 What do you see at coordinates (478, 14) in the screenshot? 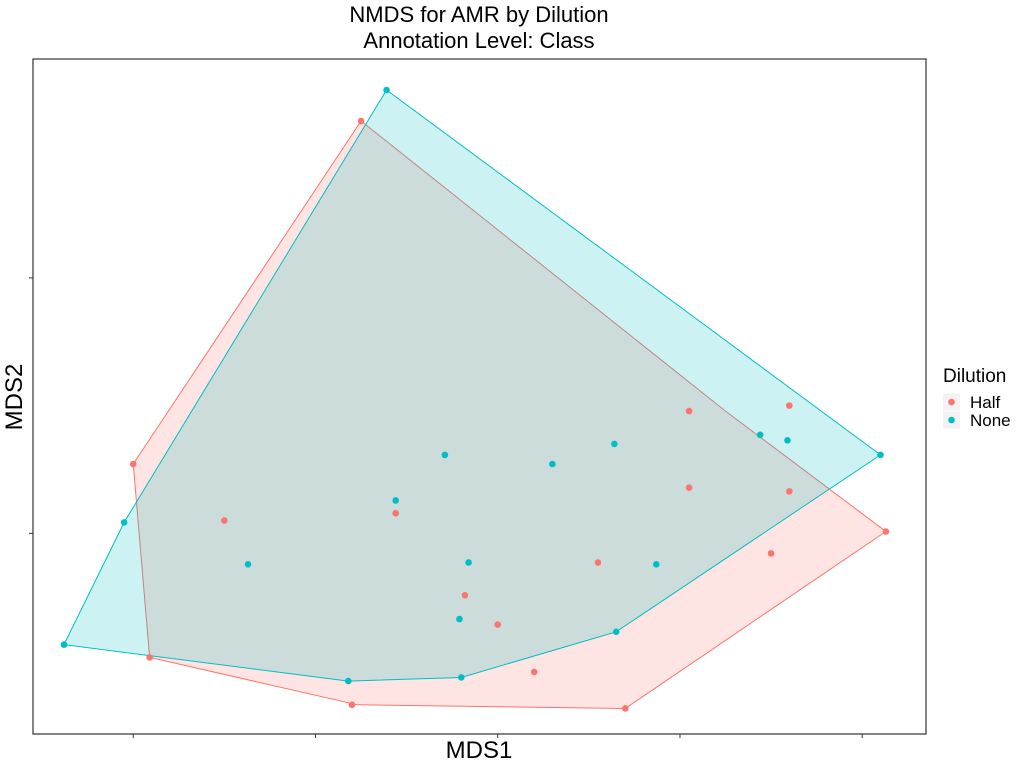
I see `chart-title: NMDS for AMR by Dilution` at bounding box center [478, 14].